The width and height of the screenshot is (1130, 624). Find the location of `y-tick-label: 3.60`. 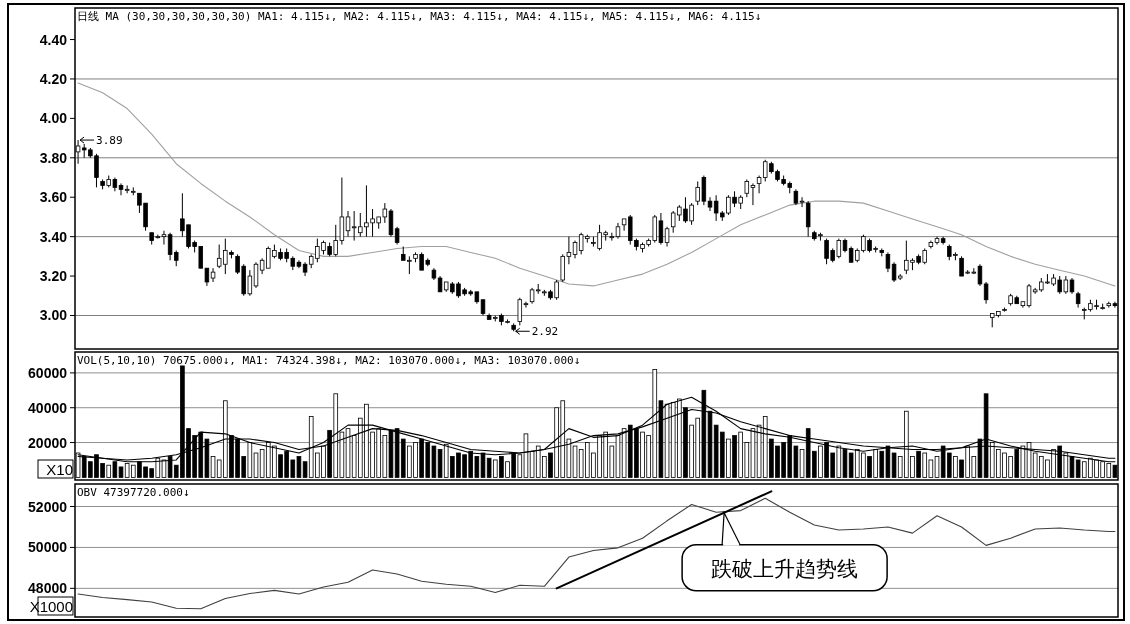

y-tick-label: 3.60 is located at coordinates (53, 197).